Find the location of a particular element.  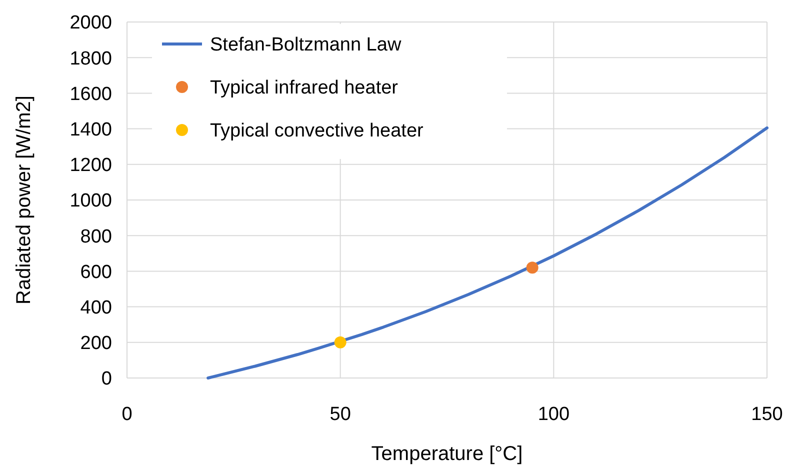

y-tick-label: 1800 is located at coordinates (91, 59).